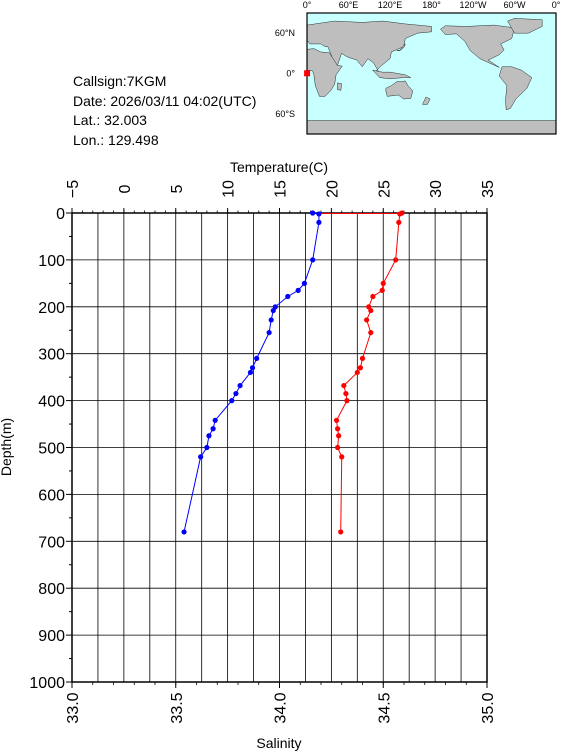 This screenshot has width=564, height=751. Describe the element at coordinates (431, 76) in the screenshot. I see `map-land` at that location.